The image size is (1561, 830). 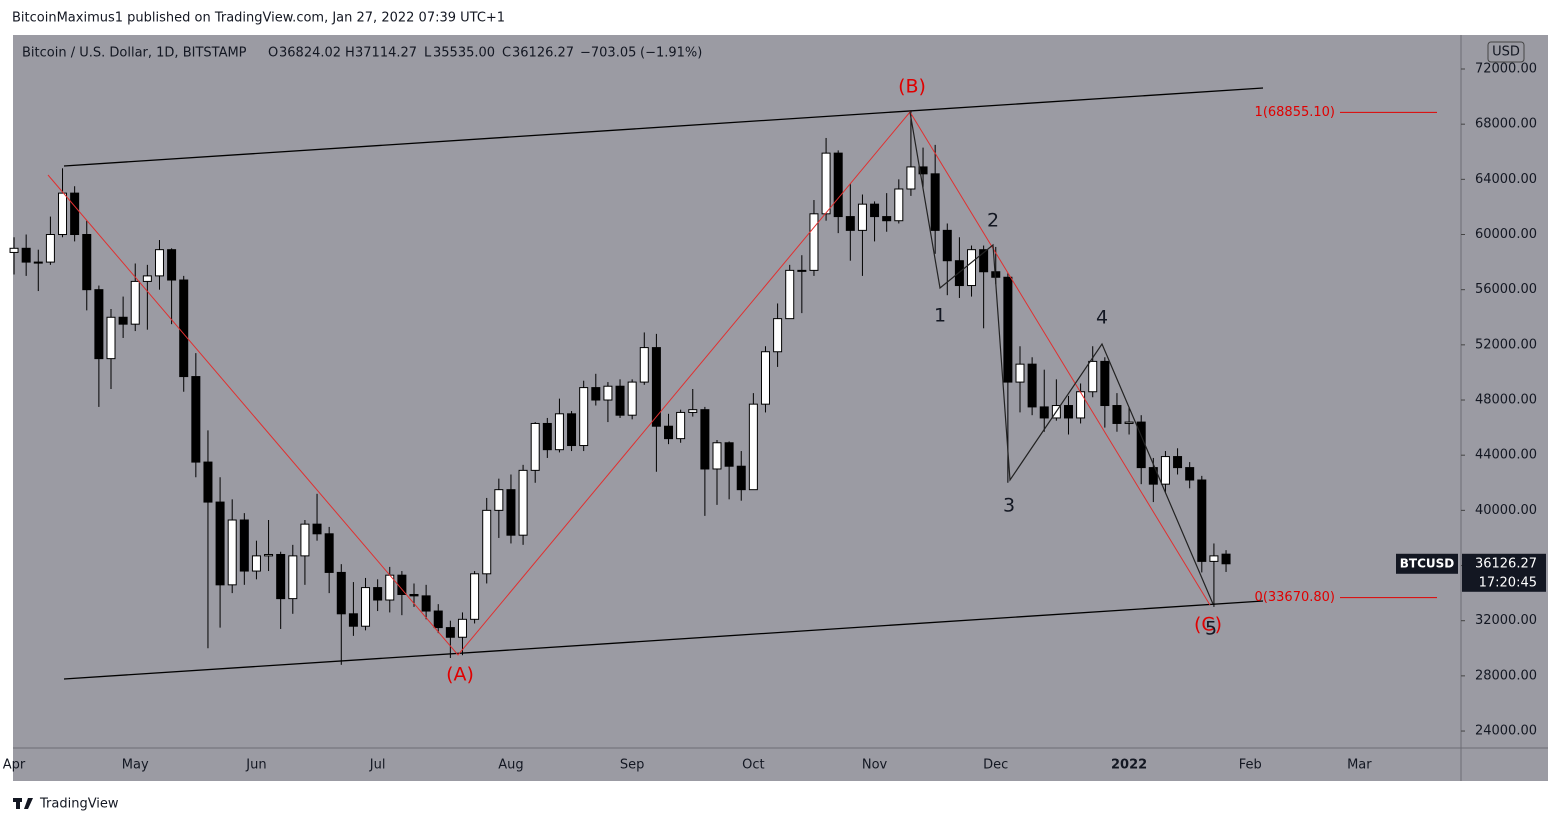 I want to click on x-tick-label: Oct, so click(x=753, y=765).